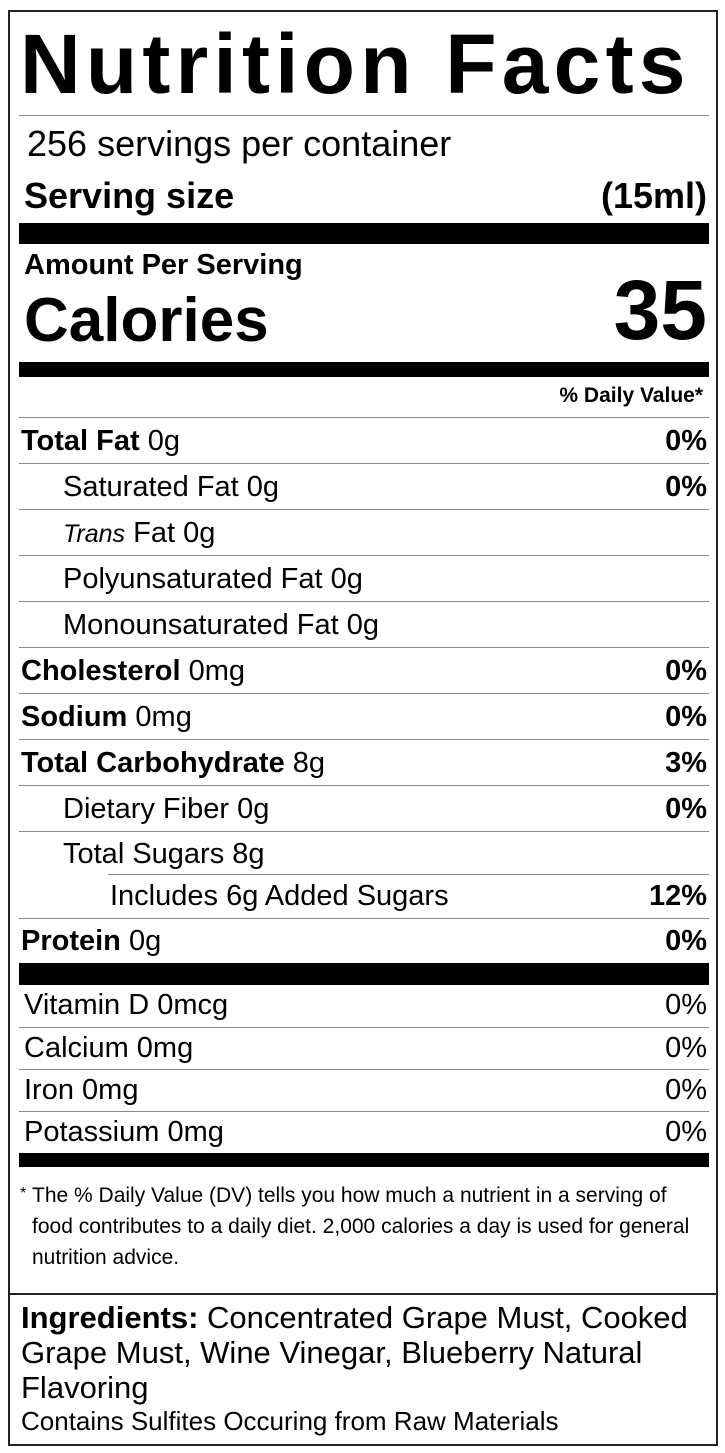 The width and height of the screenshot is (725, 1453). I want to click on nutrient-row-total-carbohydrate: Total Carbohydrate 8g 3%, so click(364, 762).